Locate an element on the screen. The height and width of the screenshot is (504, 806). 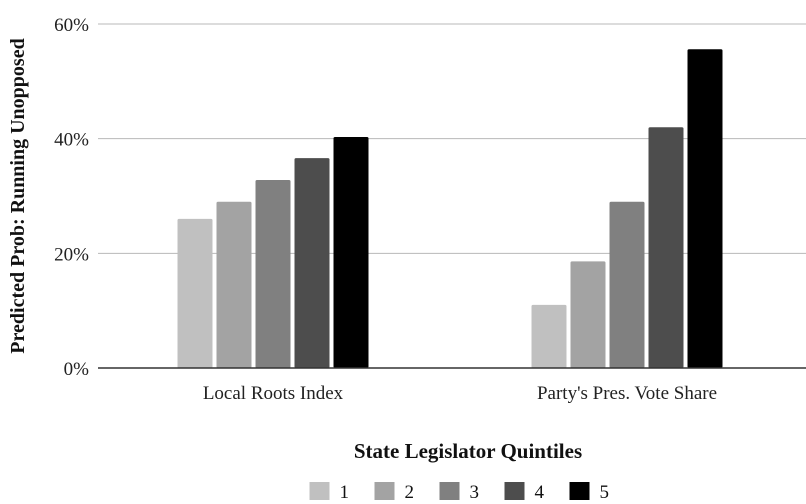
y-tick-label: 40% is located at coordinates (71, 140).